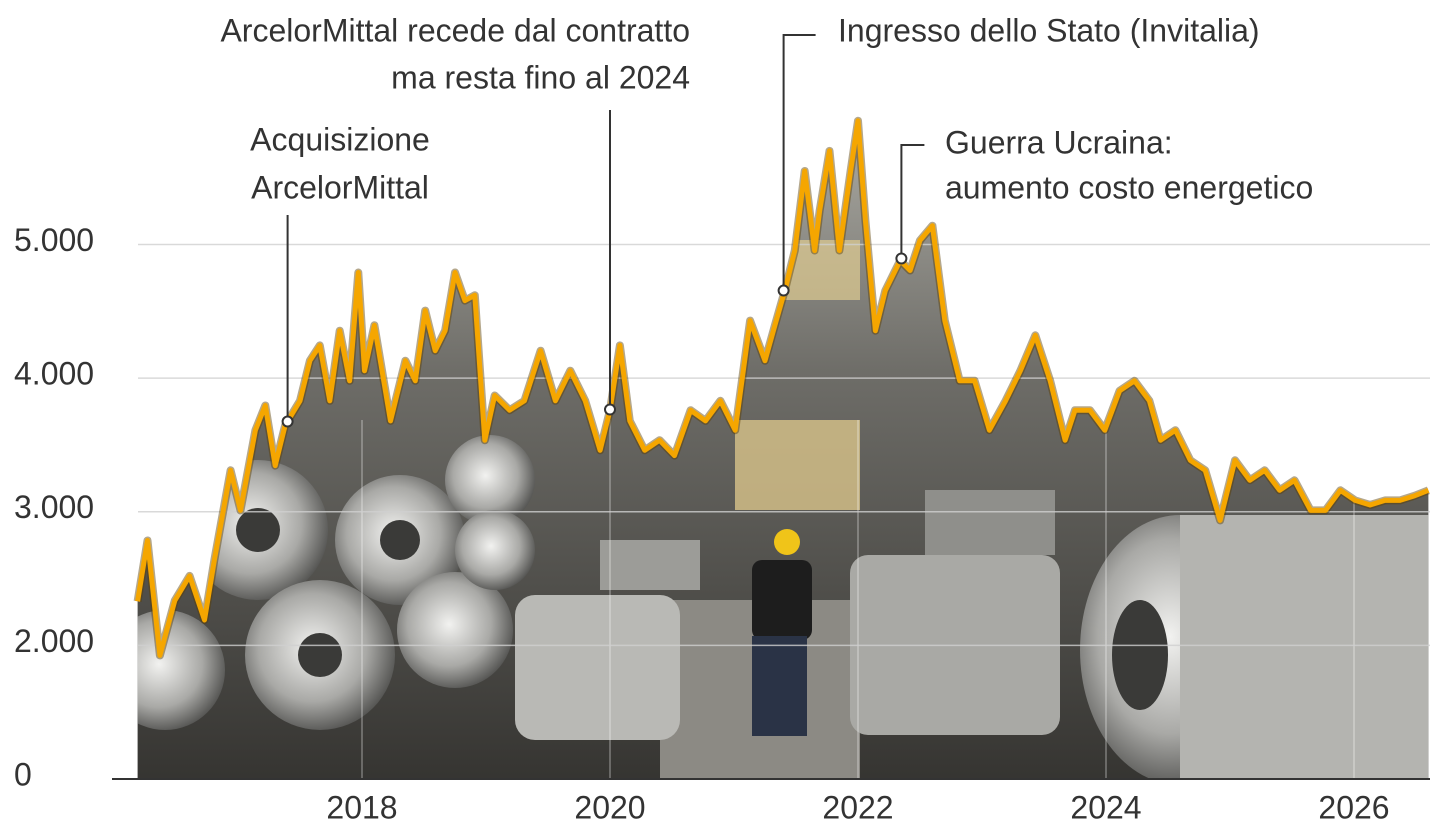 Image resolution: width=1430 pixels, height=827 pixels. What do you see at coordinates (340, 139) in the screenshot?
I see `annotation-text: Acquisizione` at bounding box center [340, 139].